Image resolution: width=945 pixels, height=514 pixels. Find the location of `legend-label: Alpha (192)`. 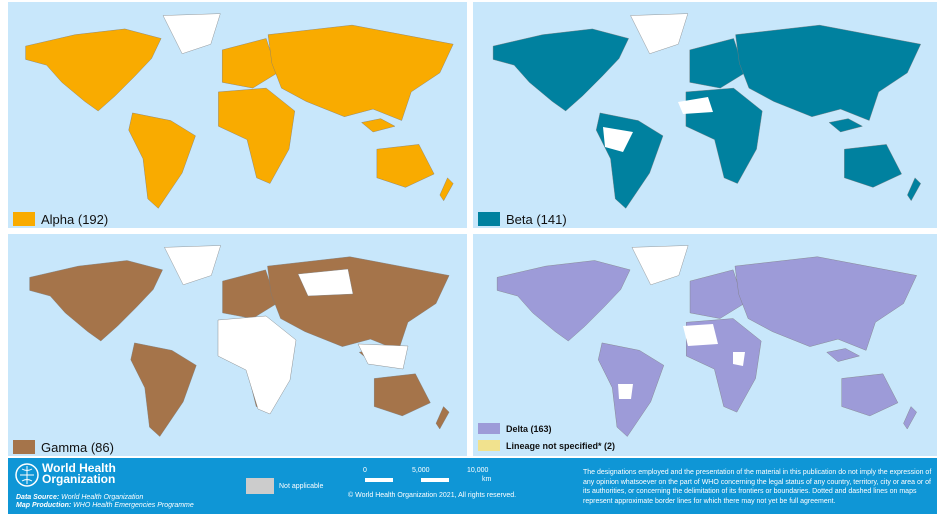

legend-label: Alpha (192) is located at coordinates (75, 219).